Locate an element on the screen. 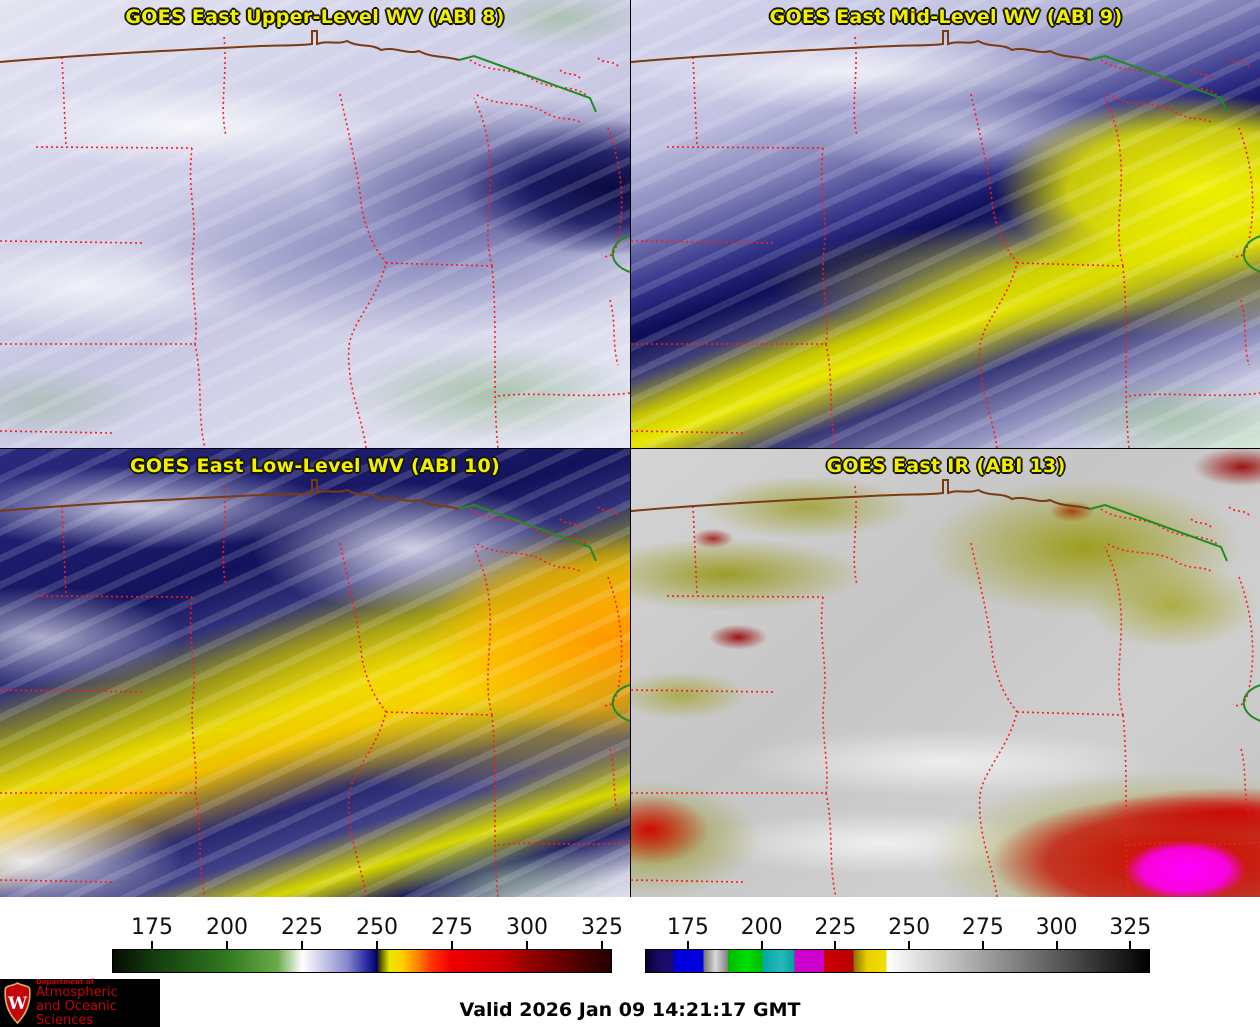 Image resolution: width=1260 pixels, height=1027 pixels. uw-madison-crest-icon: W is located at coordinates (17, 1003).